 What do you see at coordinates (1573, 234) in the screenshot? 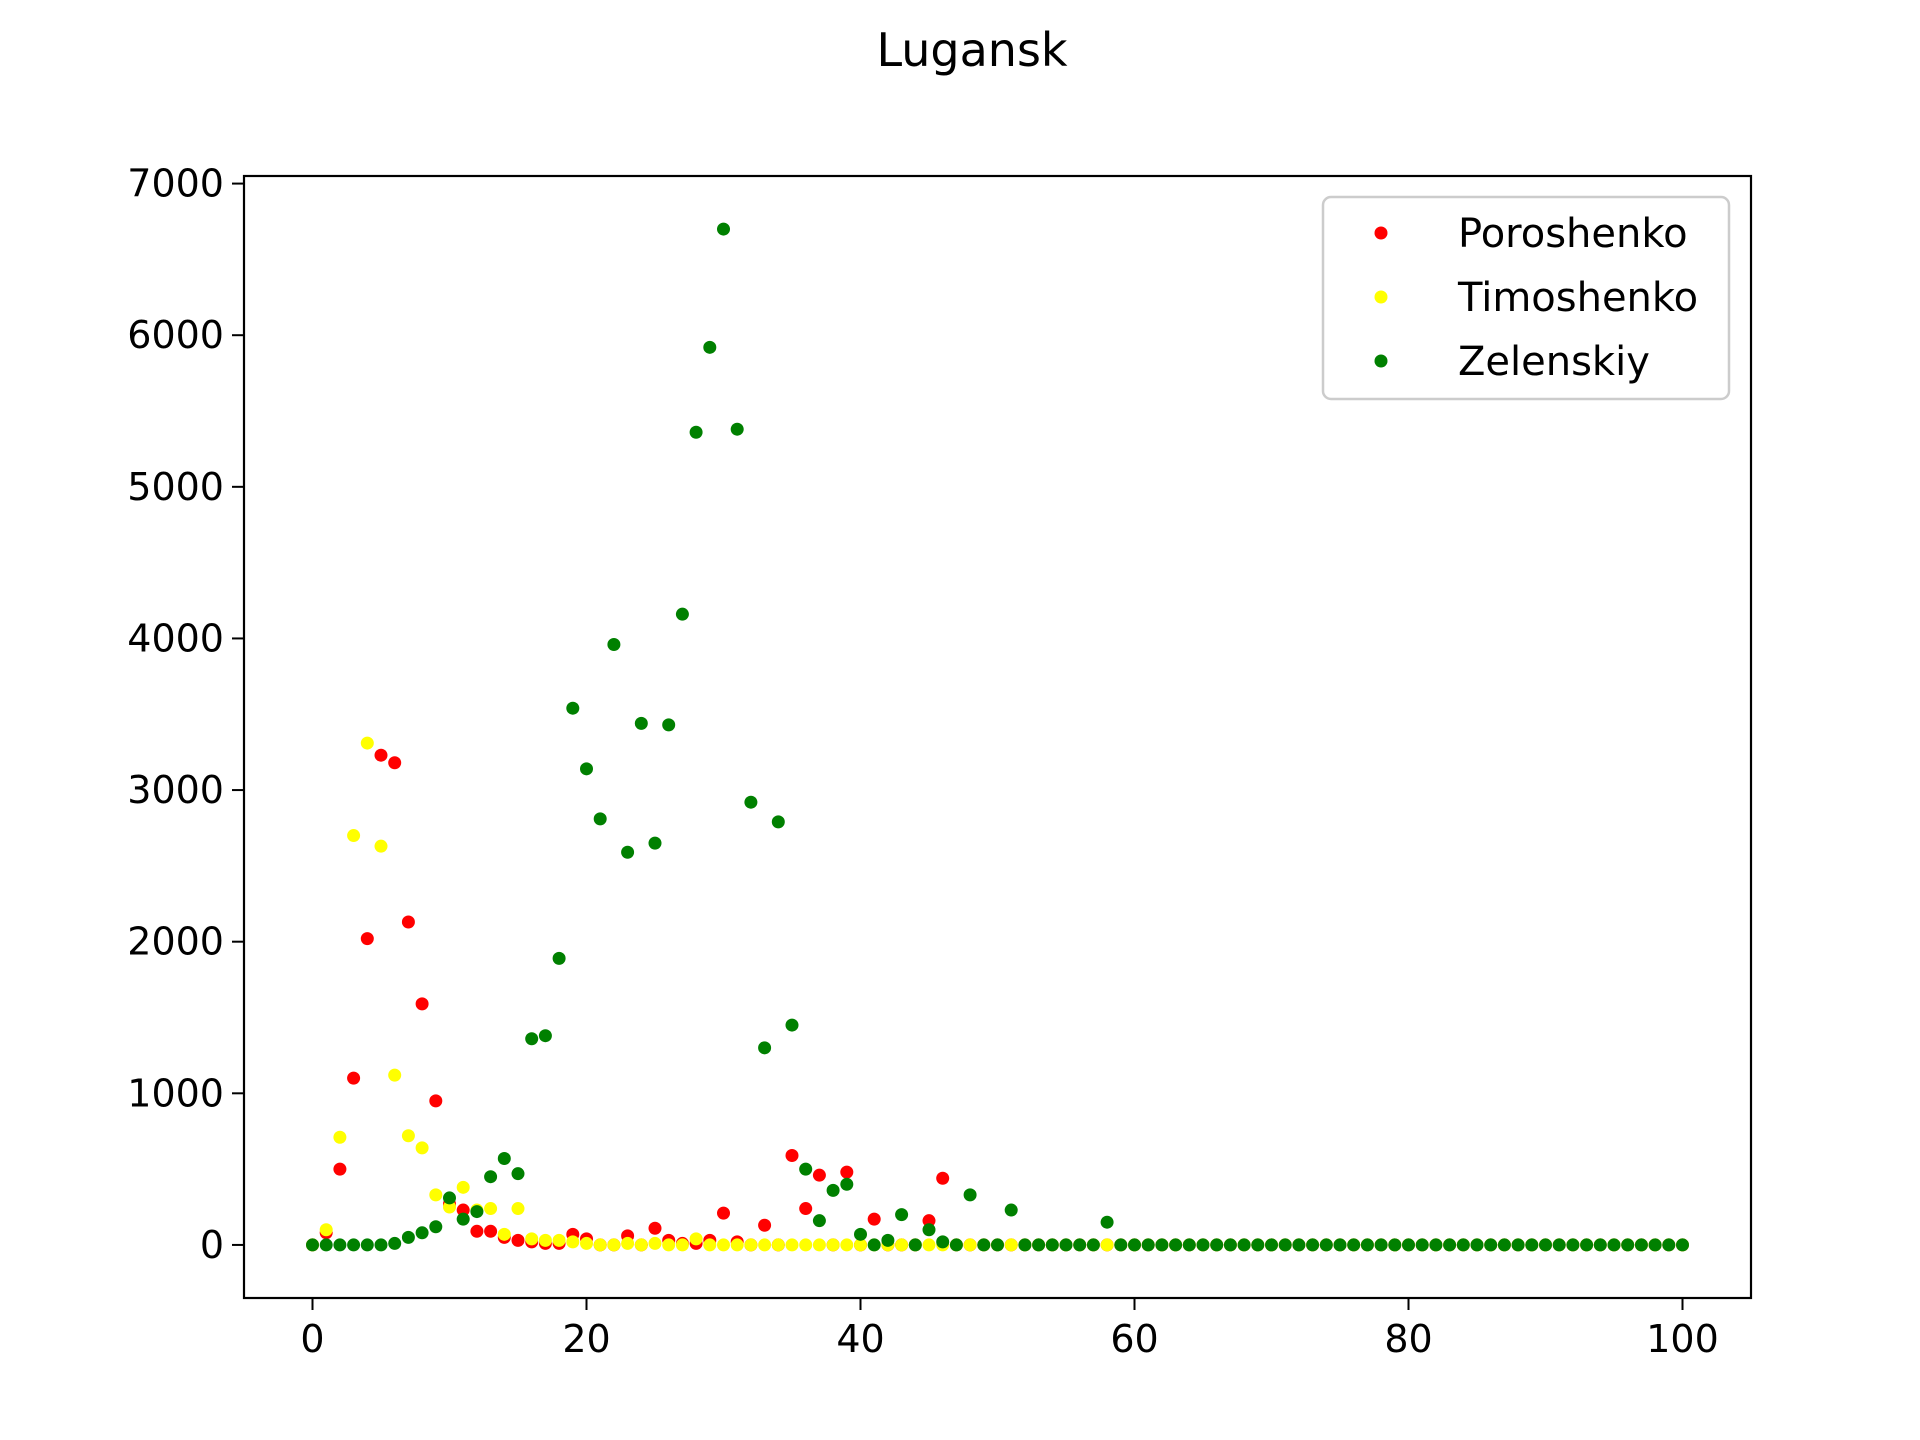
I see `legend-label: Poroshenko` at bounding box center [1573, 234].